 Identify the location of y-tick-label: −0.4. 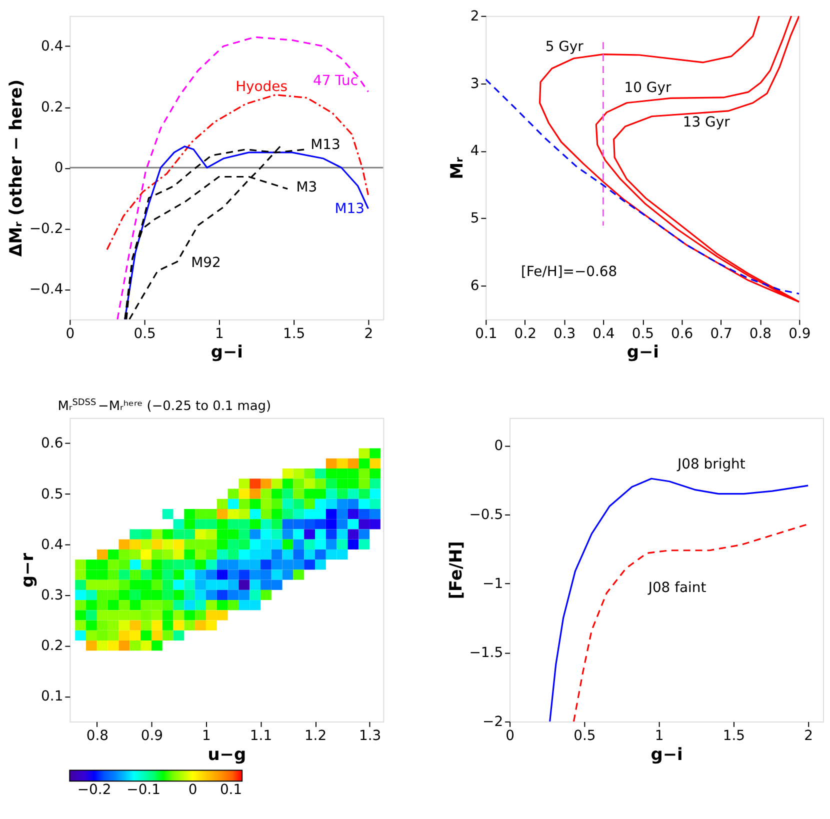
(46, 290).